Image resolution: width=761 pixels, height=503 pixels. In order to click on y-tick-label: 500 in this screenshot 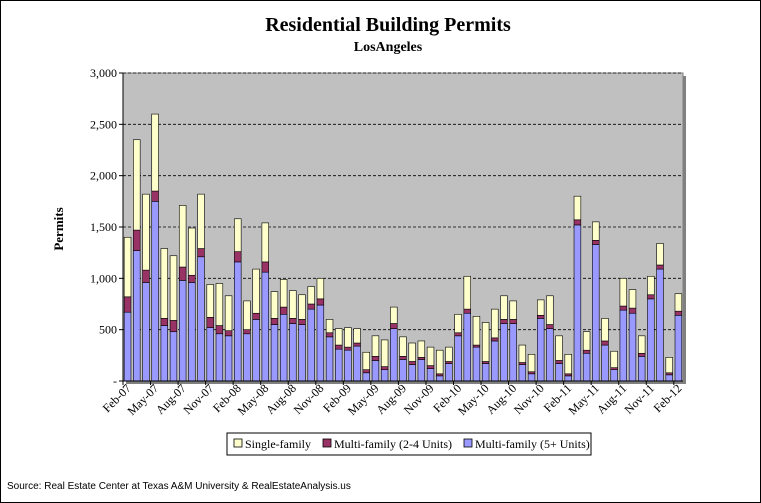, I will do `click(108, 330)`.